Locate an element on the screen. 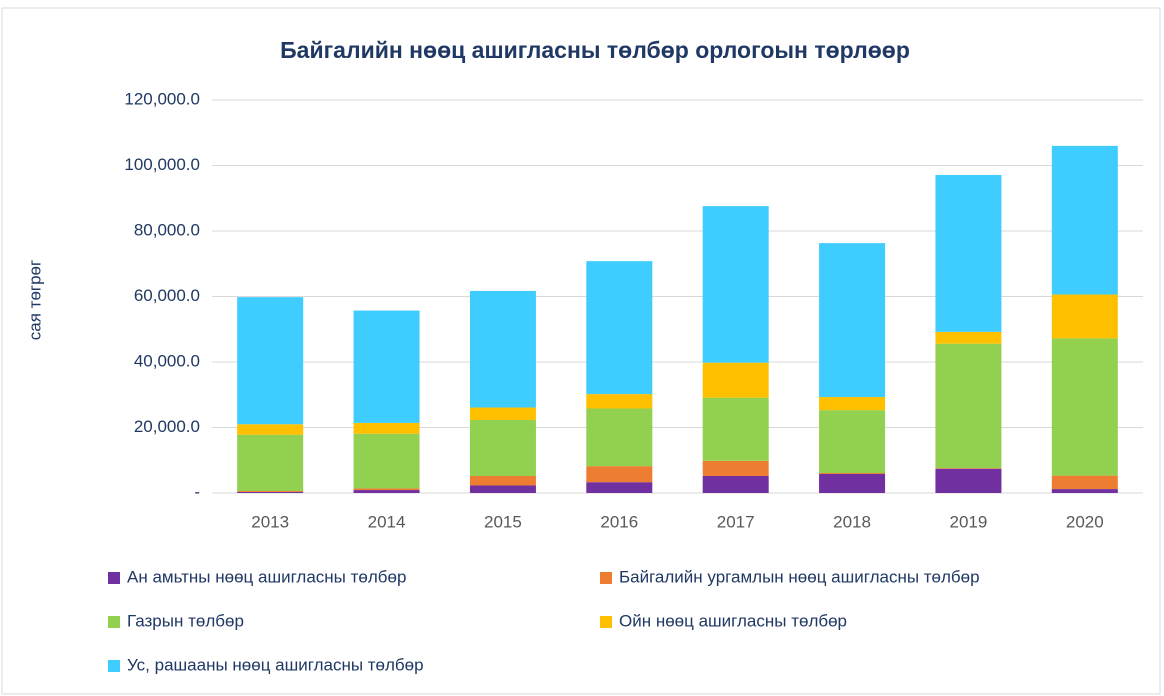 The height and width of the screenshot is (696, 1164). x-tick-label: 2015 is located at coordinates (503, 521).